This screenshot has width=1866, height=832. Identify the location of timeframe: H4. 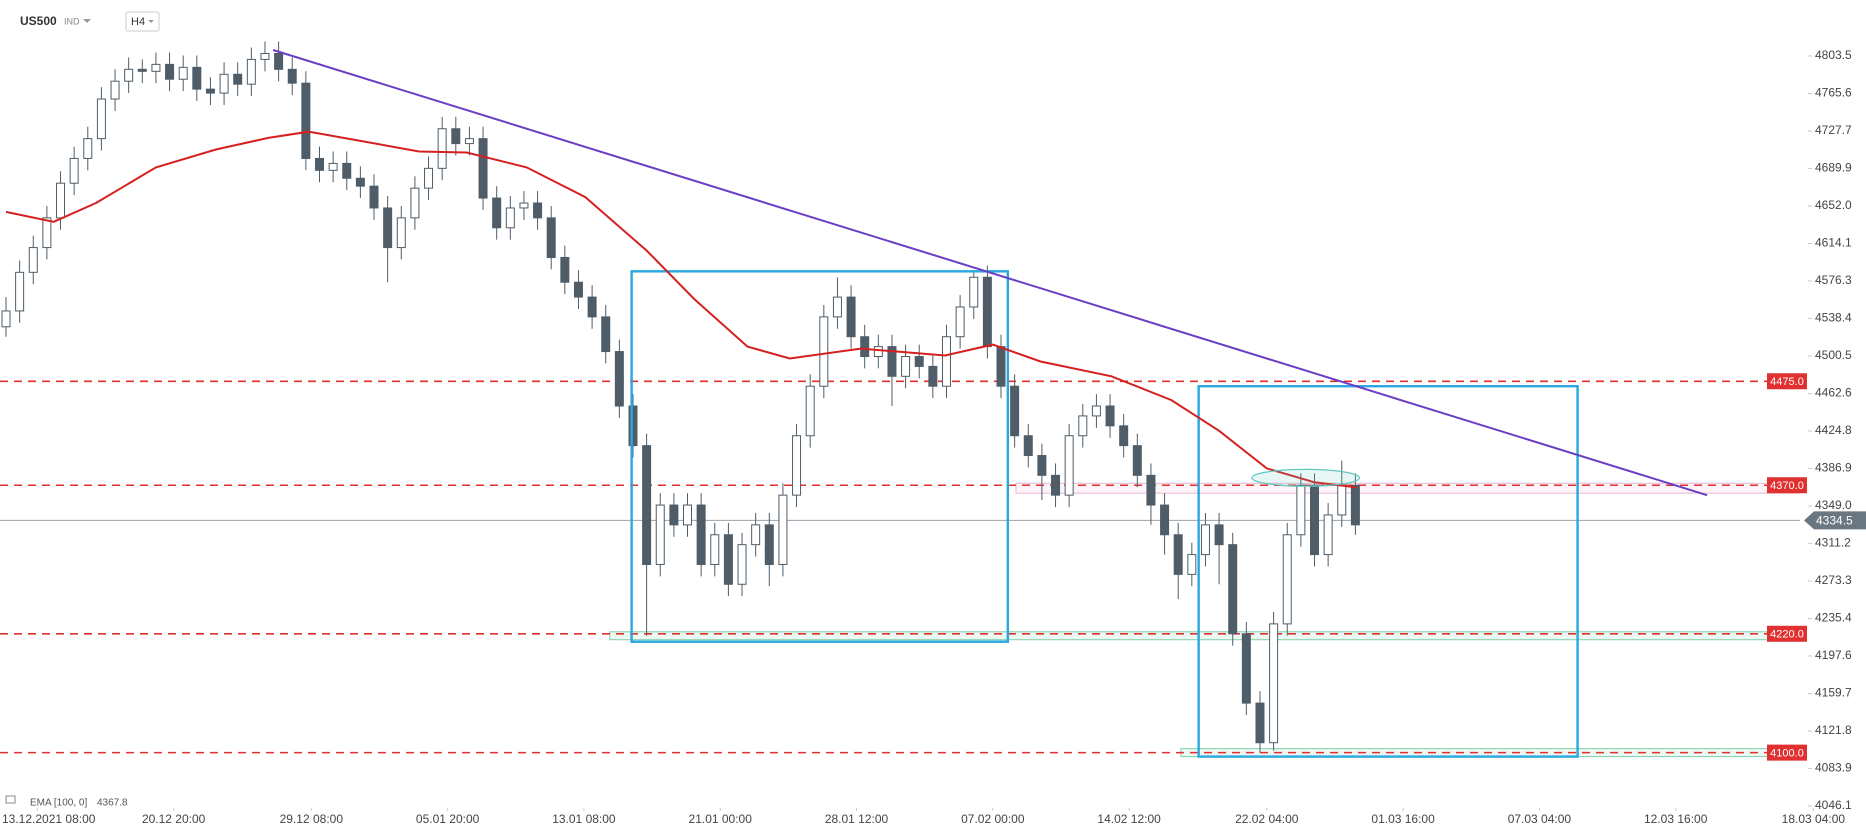
(138, 22).